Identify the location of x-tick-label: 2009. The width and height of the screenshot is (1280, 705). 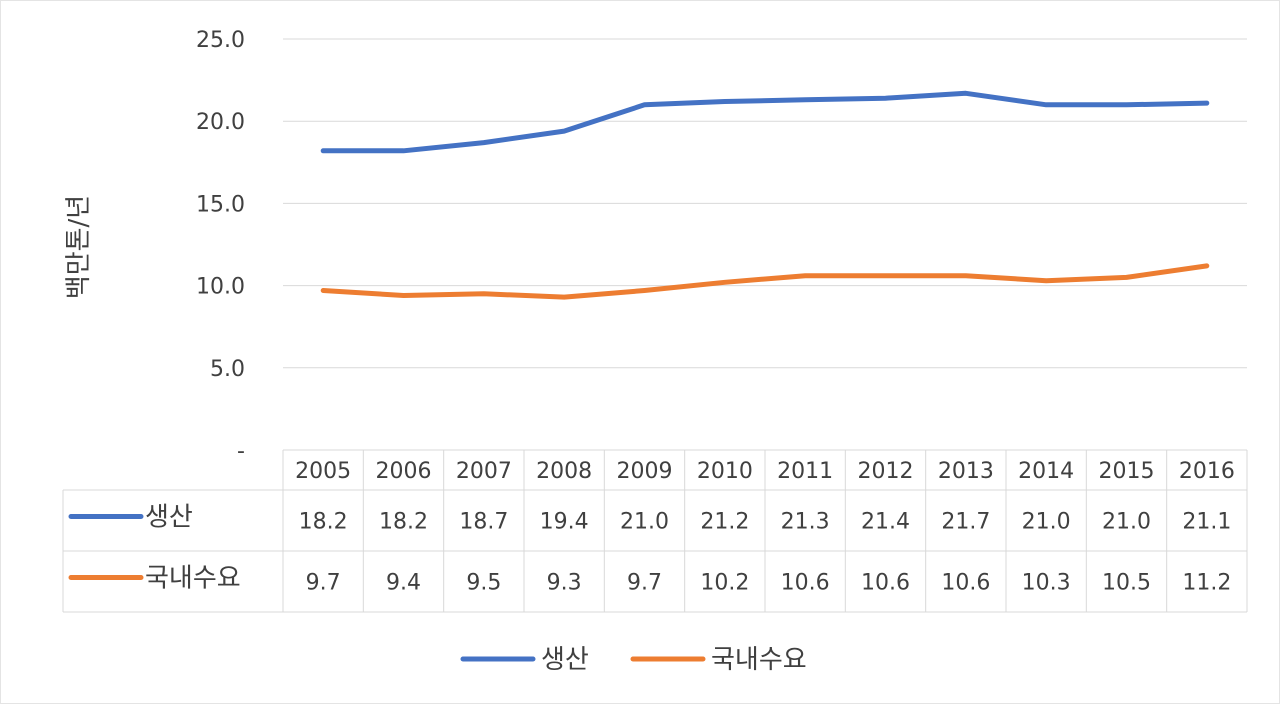
(645, 471).